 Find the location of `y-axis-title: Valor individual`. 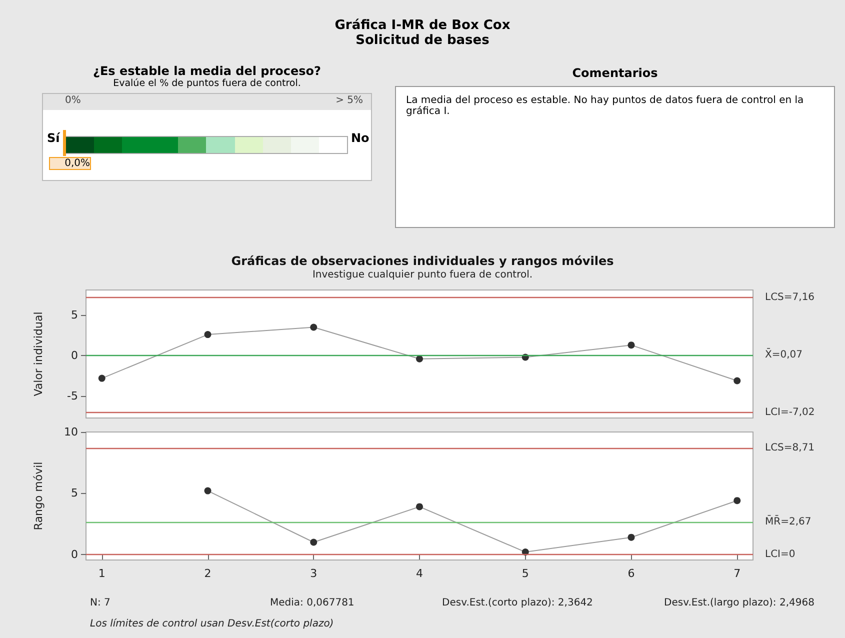

y-axis-title: Valor individual is located at coordinates (38, 354).